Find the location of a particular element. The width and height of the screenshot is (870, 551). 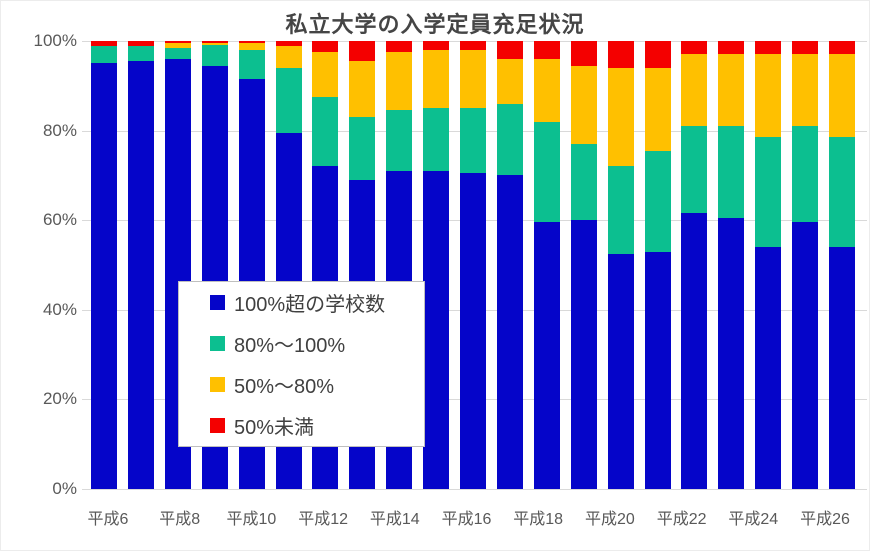

legend-item: 100%超の学校数 is located at coordinates (317, 302).